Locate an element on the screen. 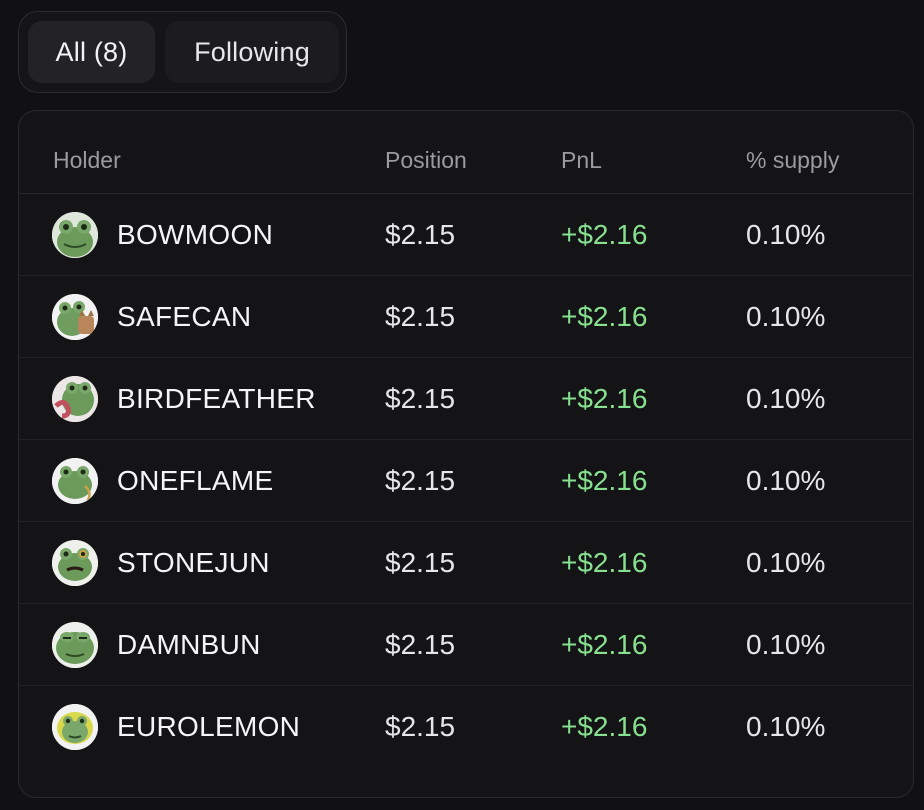  frog-lemon-avatar-icon is located at coordinates (75, 727).